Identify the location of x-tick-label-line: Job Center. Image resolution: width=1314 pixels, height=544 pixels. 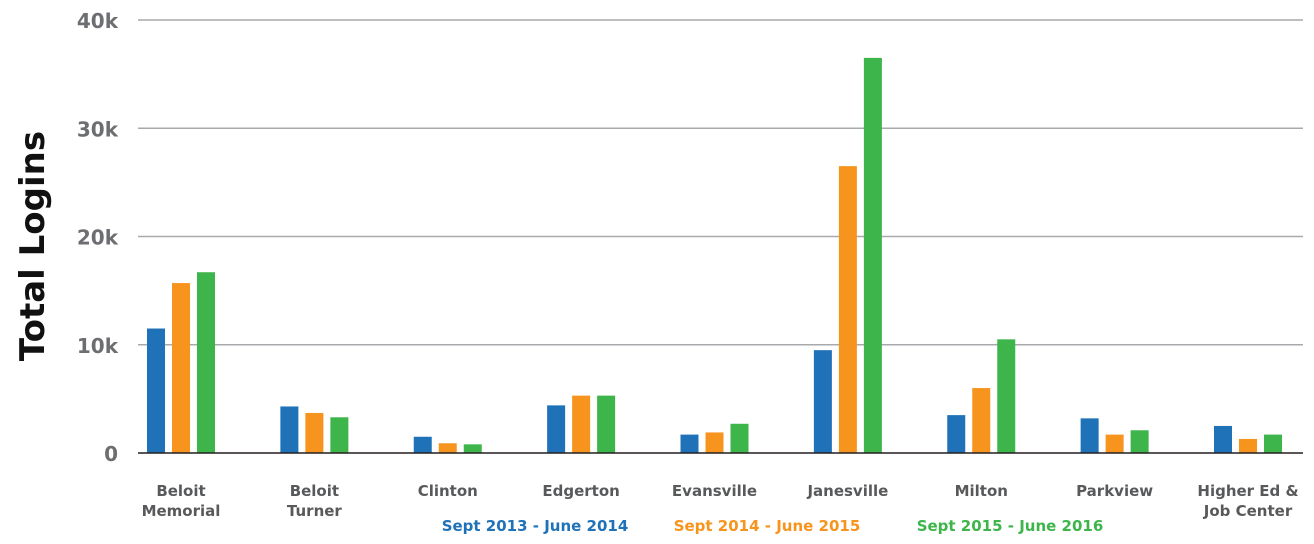
(1248, 511).